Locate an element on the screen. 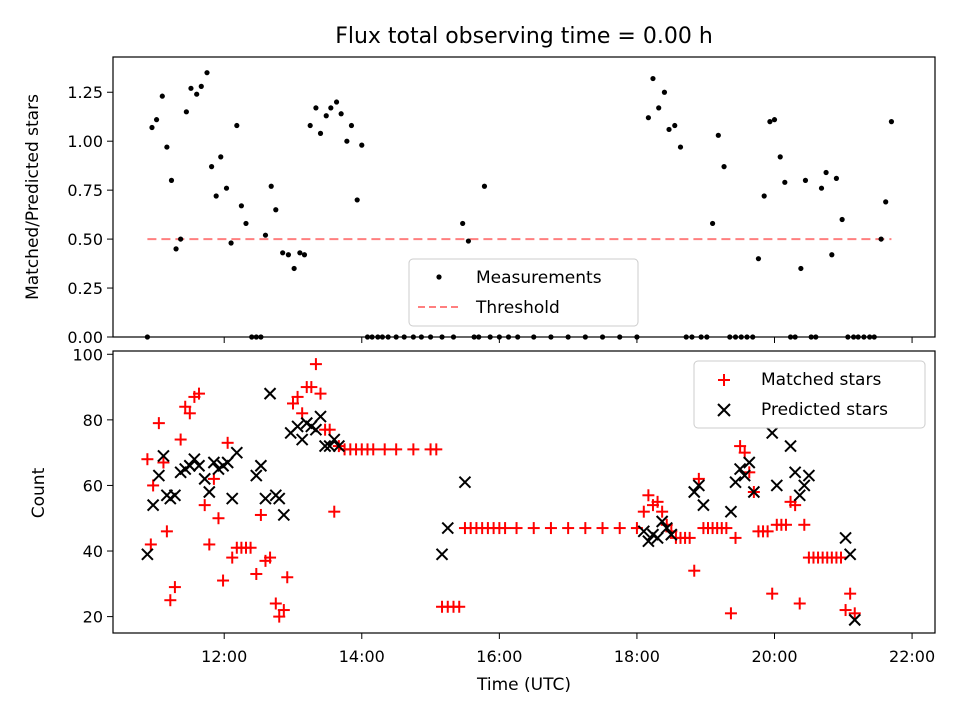  bottom-y-tick-label: 100 is located at coordinates (87, 354).